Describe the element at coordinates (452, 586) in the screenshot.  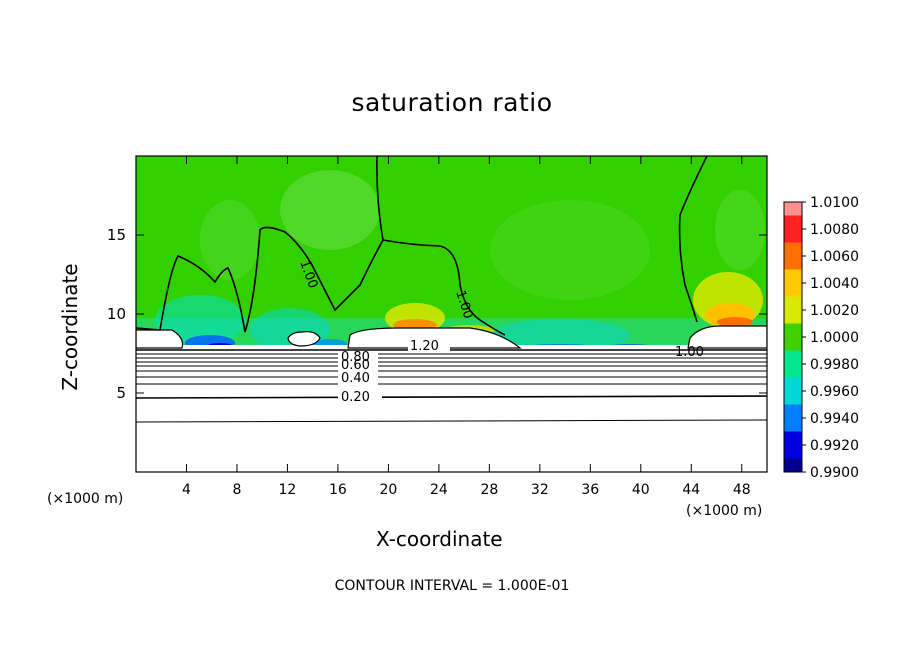
I see `contour-interval-note: CONTOUR INTERVAL = 1.000E-01` at that location.